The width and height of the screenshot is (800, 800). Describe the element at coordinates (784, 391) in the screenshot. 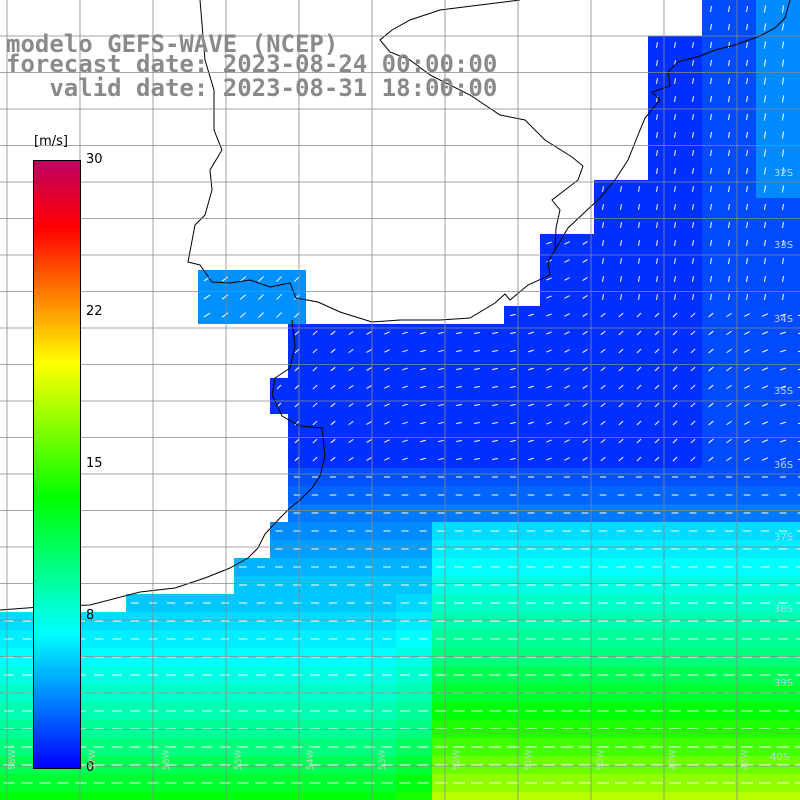

I see `lat-label: 35S` at that location.